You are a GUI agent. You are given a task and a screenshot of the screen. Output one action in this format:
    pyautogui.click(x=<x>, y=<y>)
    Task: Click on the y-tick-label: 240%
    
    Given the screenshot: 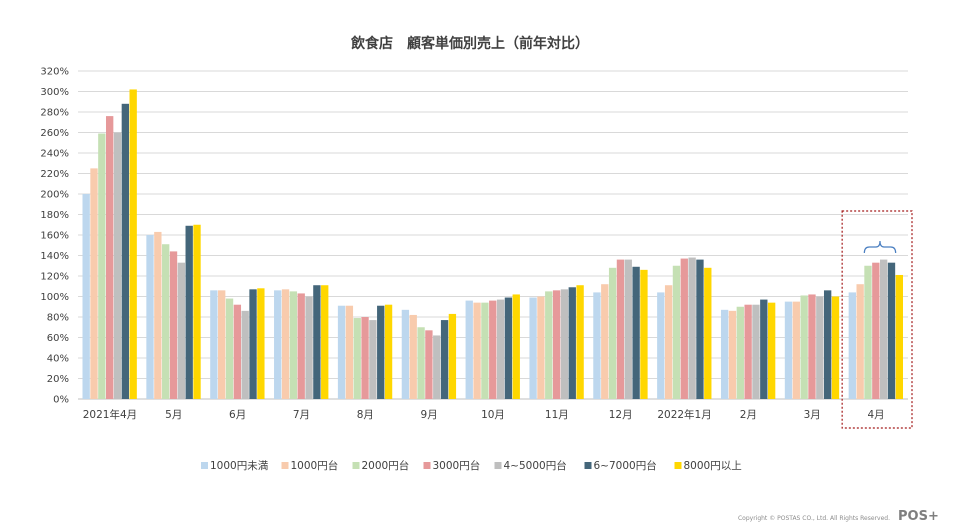 What is the action you would take?
    pyautogui.click(x=54, y=154)
    